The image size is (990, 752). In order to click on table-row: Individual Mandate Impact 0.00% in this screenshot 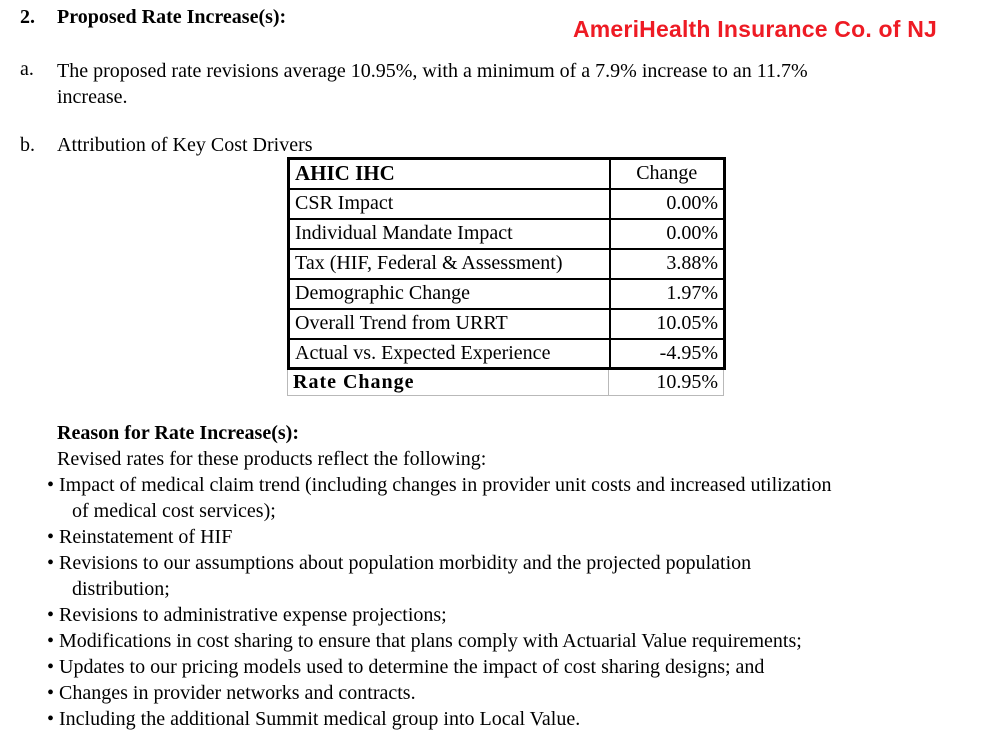, I will do `click(506, 233)`.